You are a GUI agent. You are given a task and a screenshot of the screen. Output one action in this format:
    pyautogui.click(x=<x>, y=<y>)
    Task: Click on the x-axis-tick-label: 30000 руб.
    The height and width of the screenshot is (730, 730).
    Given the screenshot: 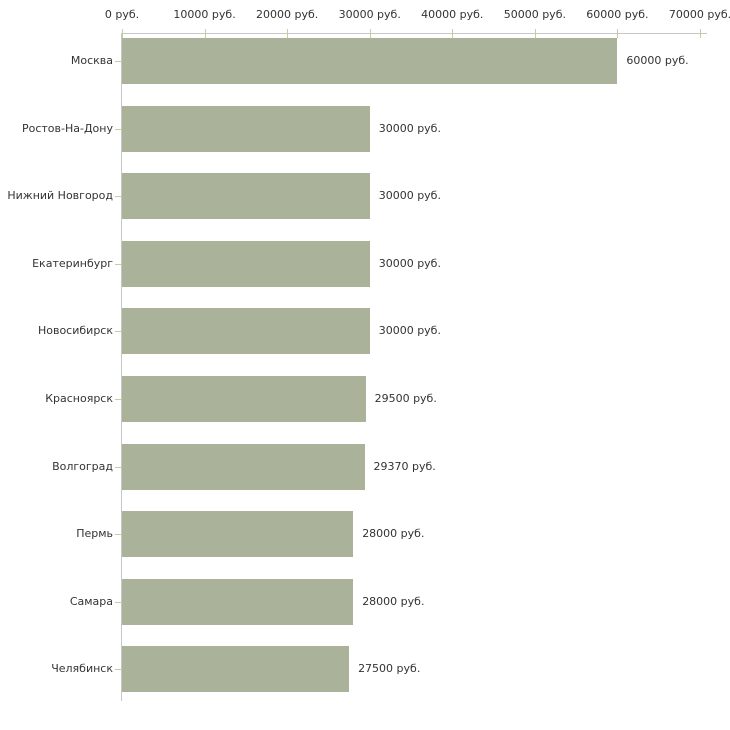 What is the action you would take?
    pyautogui.click(x=369, y=14)
    